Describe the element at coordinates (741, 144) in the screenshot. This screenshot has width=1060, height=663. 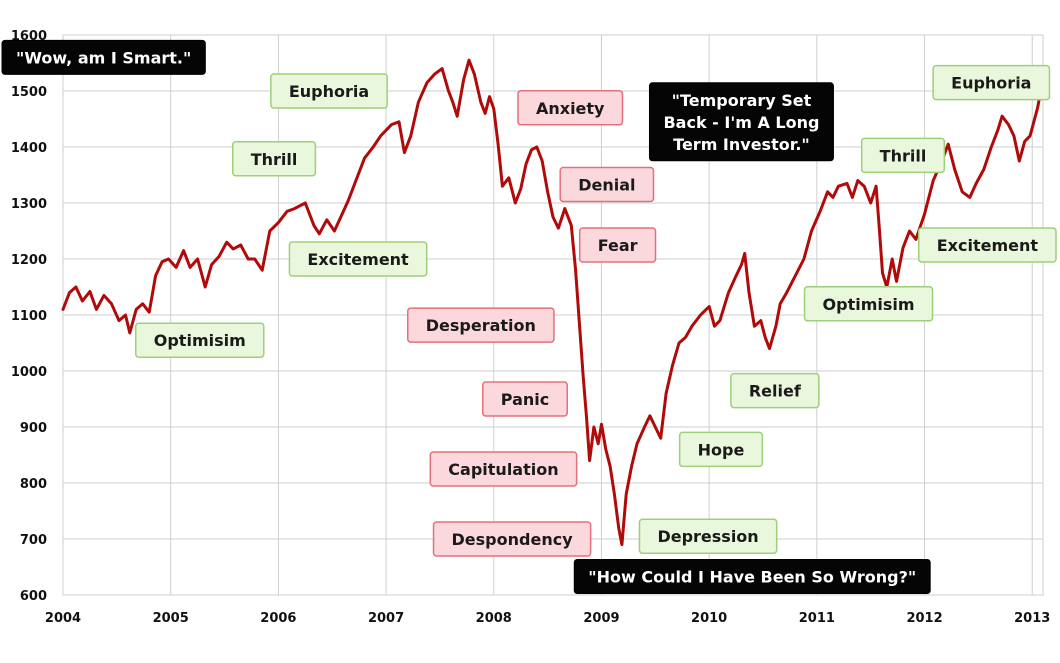
I see `annotation-label: Term Investor."` at that location.